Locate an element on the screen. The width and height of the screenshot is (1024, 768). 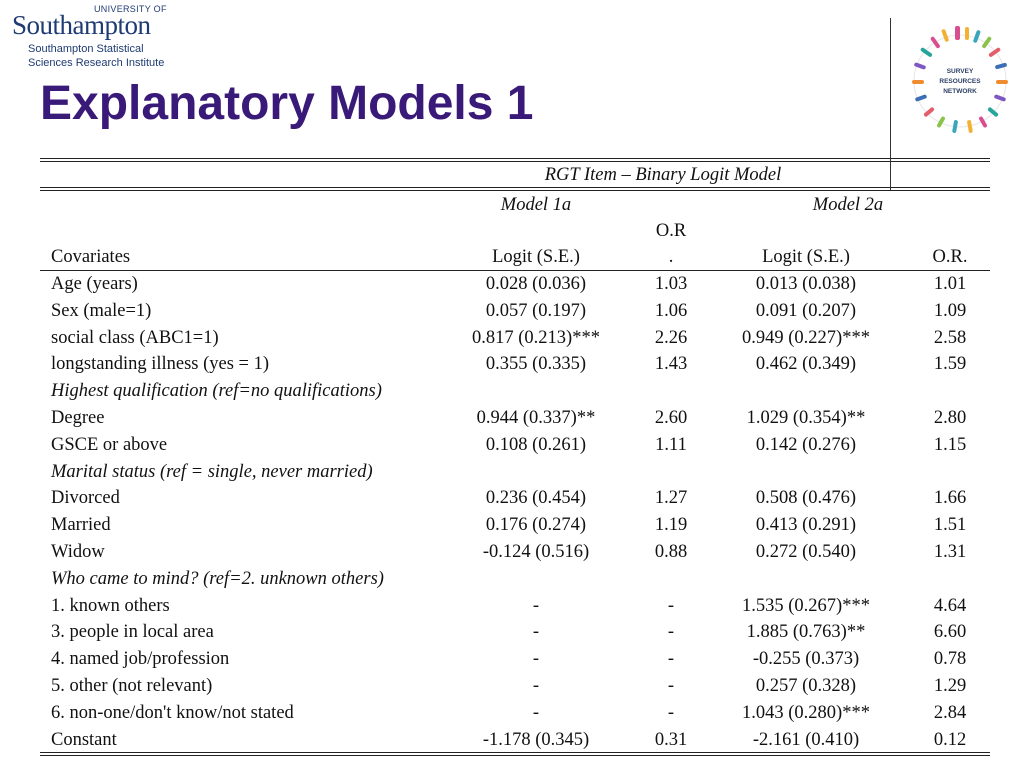
group-header-rule is located at coordinates (515, 187).